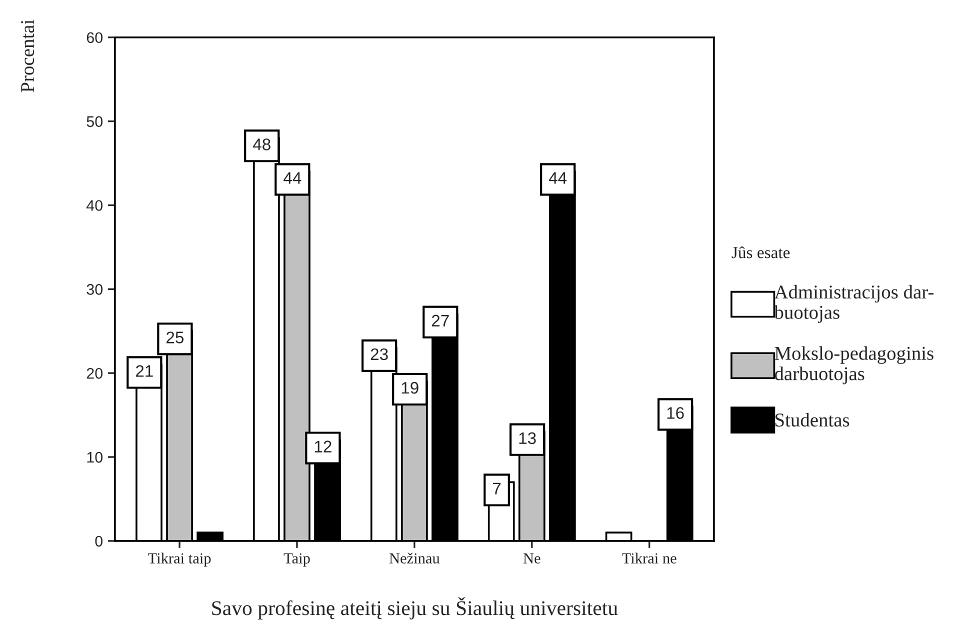  Describe the element at coordinates (415, 608) in the screenshot. I see `x-axis-title: Savo profesinę ateitį sieju su Šiaulių universitetu` at that location.